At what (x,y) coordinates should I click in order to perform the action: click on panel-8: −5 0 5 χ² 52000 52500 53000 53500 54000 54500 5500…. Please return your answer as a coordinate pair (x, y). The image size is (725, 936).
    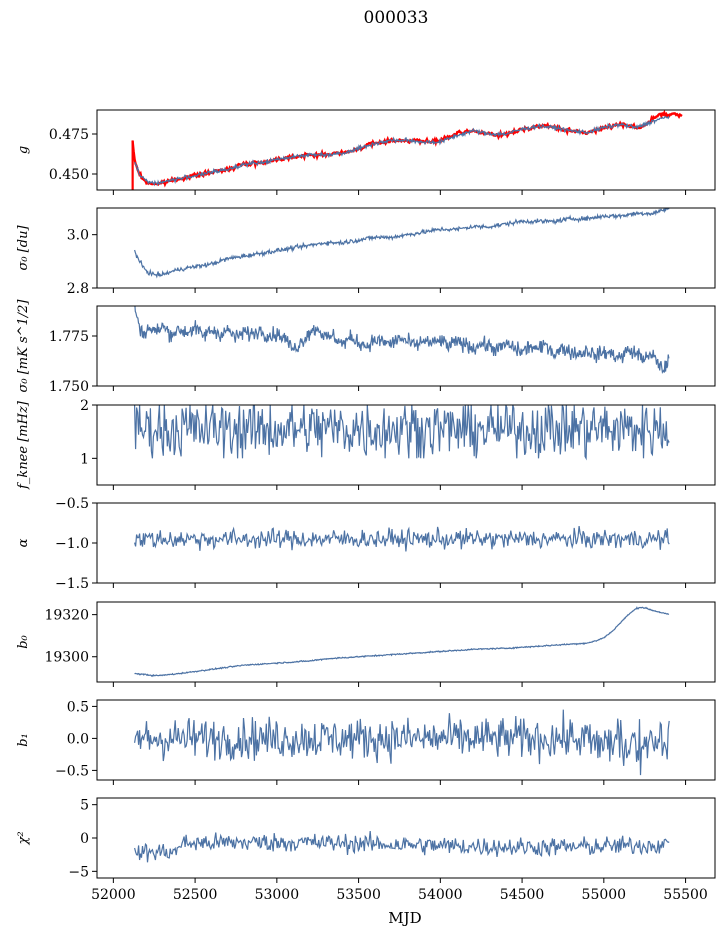
    Looking at the image, I should click on (366, 850).